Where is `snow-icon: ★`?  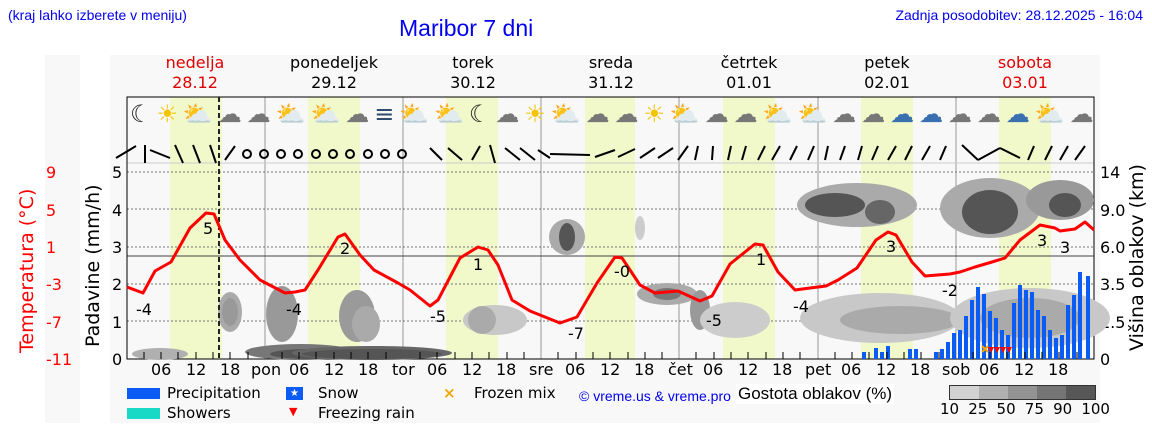 snow-icon: ★ is located at coordinates (294, 393).